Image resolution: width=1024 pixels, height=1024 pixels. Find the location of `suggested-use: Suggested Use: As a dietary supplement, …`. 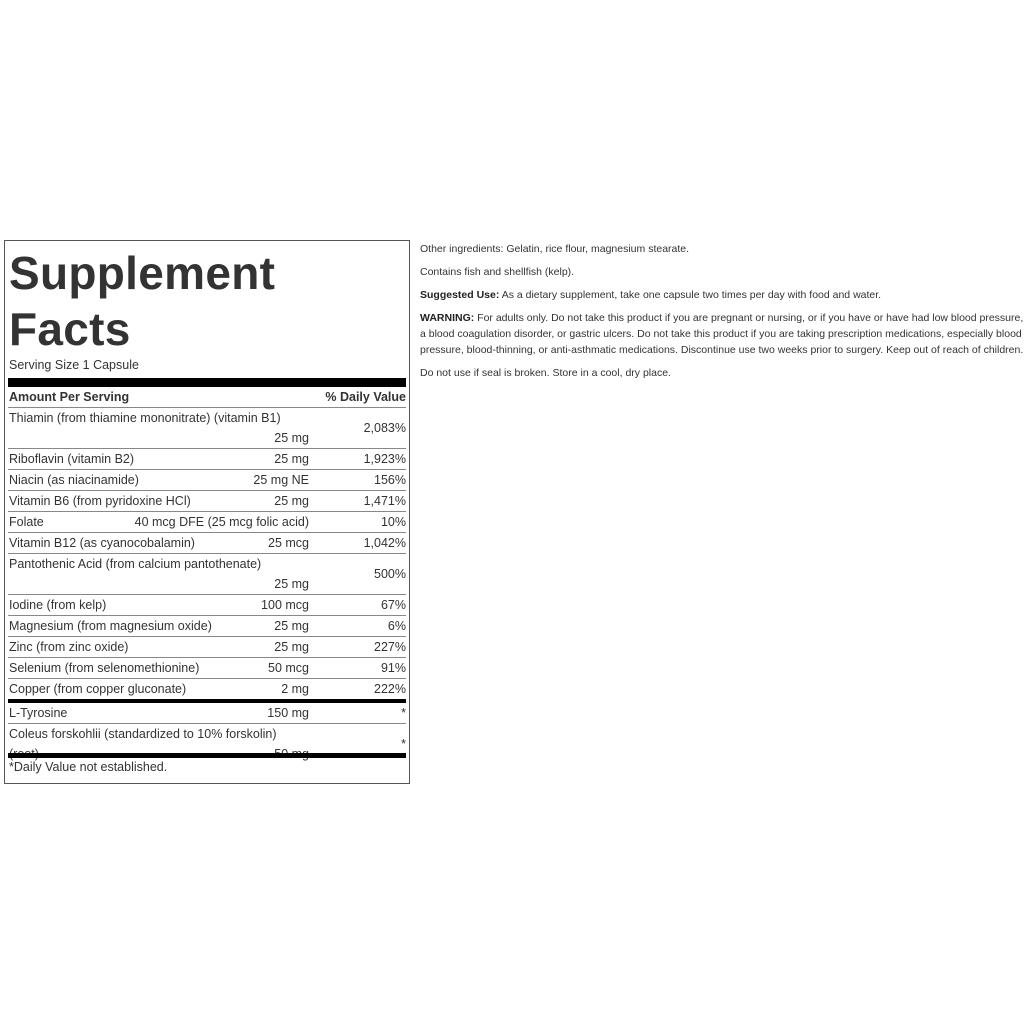

suggested-use: Suggested Use: As a dietary supplement, … is located at coordinates (722, 295).